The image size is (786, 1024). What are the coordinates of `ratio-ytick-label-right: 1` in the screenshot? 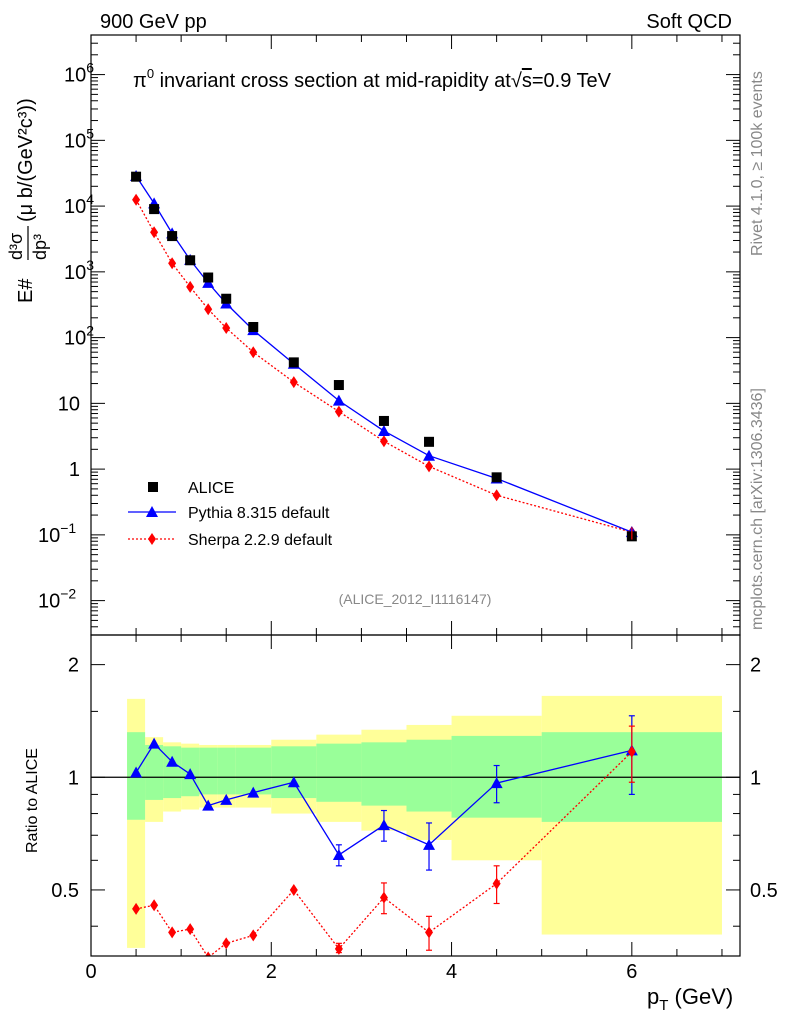 It's located at (755, 778).